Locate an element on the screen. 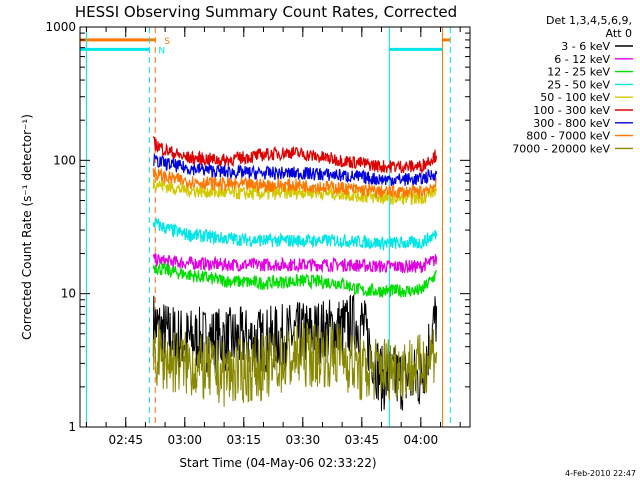 The height and width of the screenshot is (480, 640). legend-label-4: 50 - 100 keV is located at coordinates (575, 97).